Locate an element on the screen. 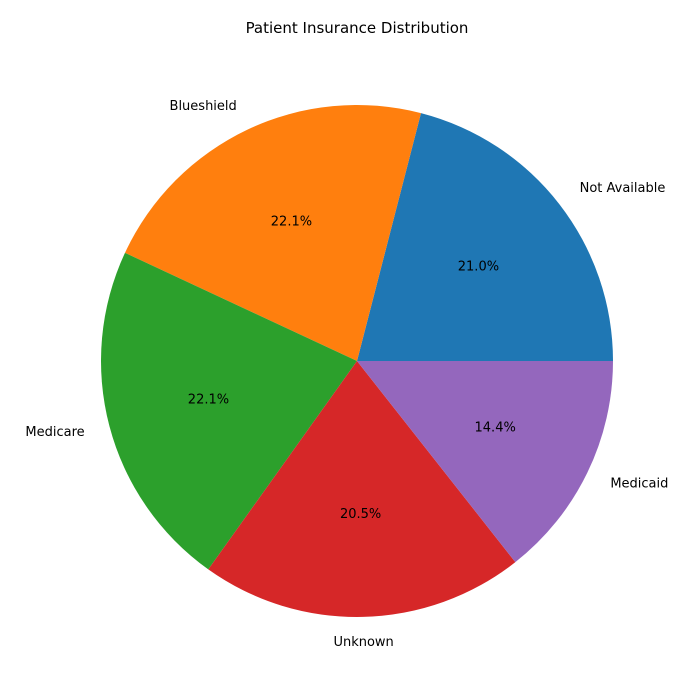 The width and height of the screenshot is (700, 700). pie-category-label: Medicare is located at coordinates (54, 432).